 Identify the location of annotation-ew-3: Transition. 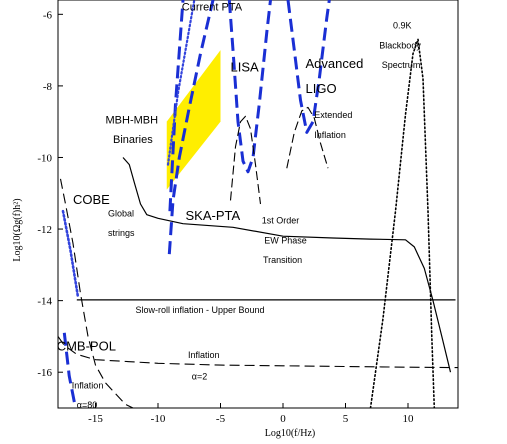
(282, 260).